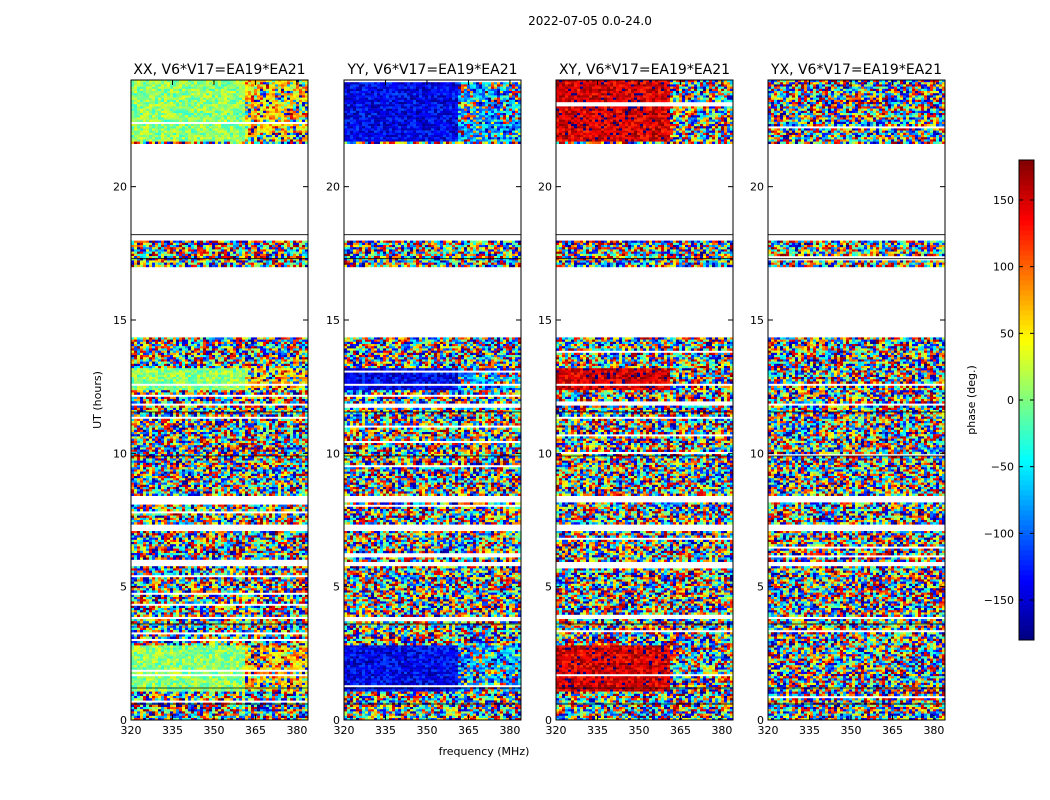  What do you see at coordinates (644, 70) in the screenshot?
I see `panel-title: XY, V6*V17=EA19*EA21` at bounding box center [644, 70].